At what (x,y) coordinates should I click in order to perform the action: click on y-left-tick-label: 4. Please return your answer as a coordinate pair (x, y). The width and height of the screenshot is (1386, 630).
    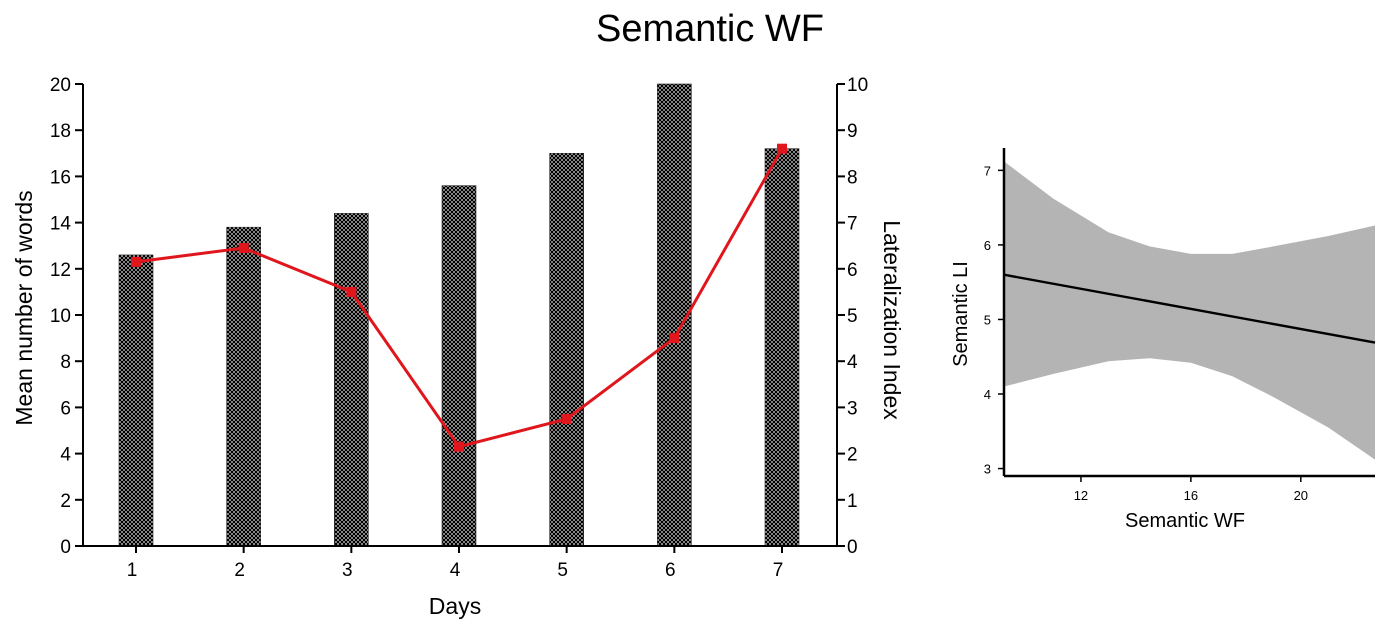
    Looking at the image, I should click on (65, 455).